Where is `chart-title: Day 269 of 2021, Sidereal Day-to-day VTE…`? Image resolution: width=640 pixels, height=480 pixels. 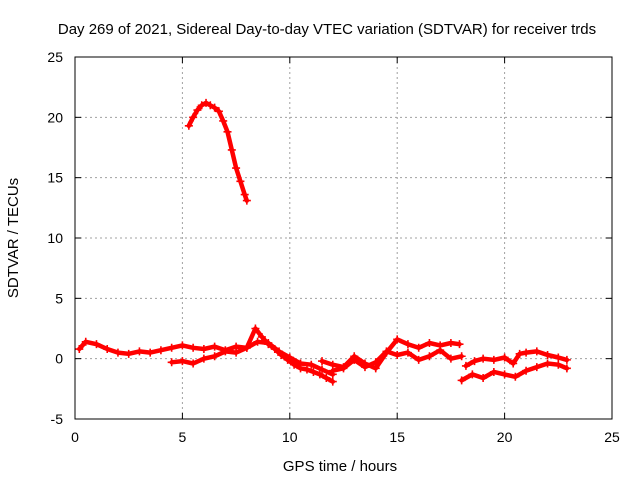
chart-title: Day 269 of 2021, Sidereal Day-to-day VTE… is located at coordinates (327, 29).